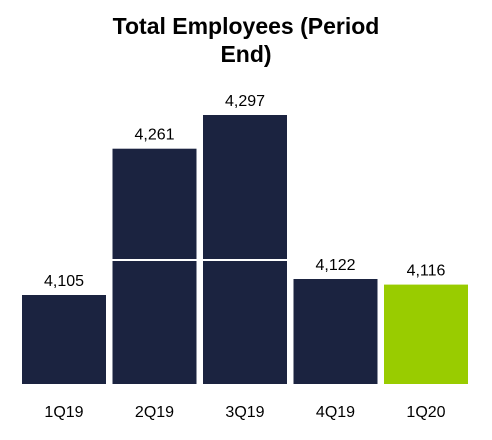 The image size is (492, 440). I want to click on change-connector: —%, so click(247, 249).